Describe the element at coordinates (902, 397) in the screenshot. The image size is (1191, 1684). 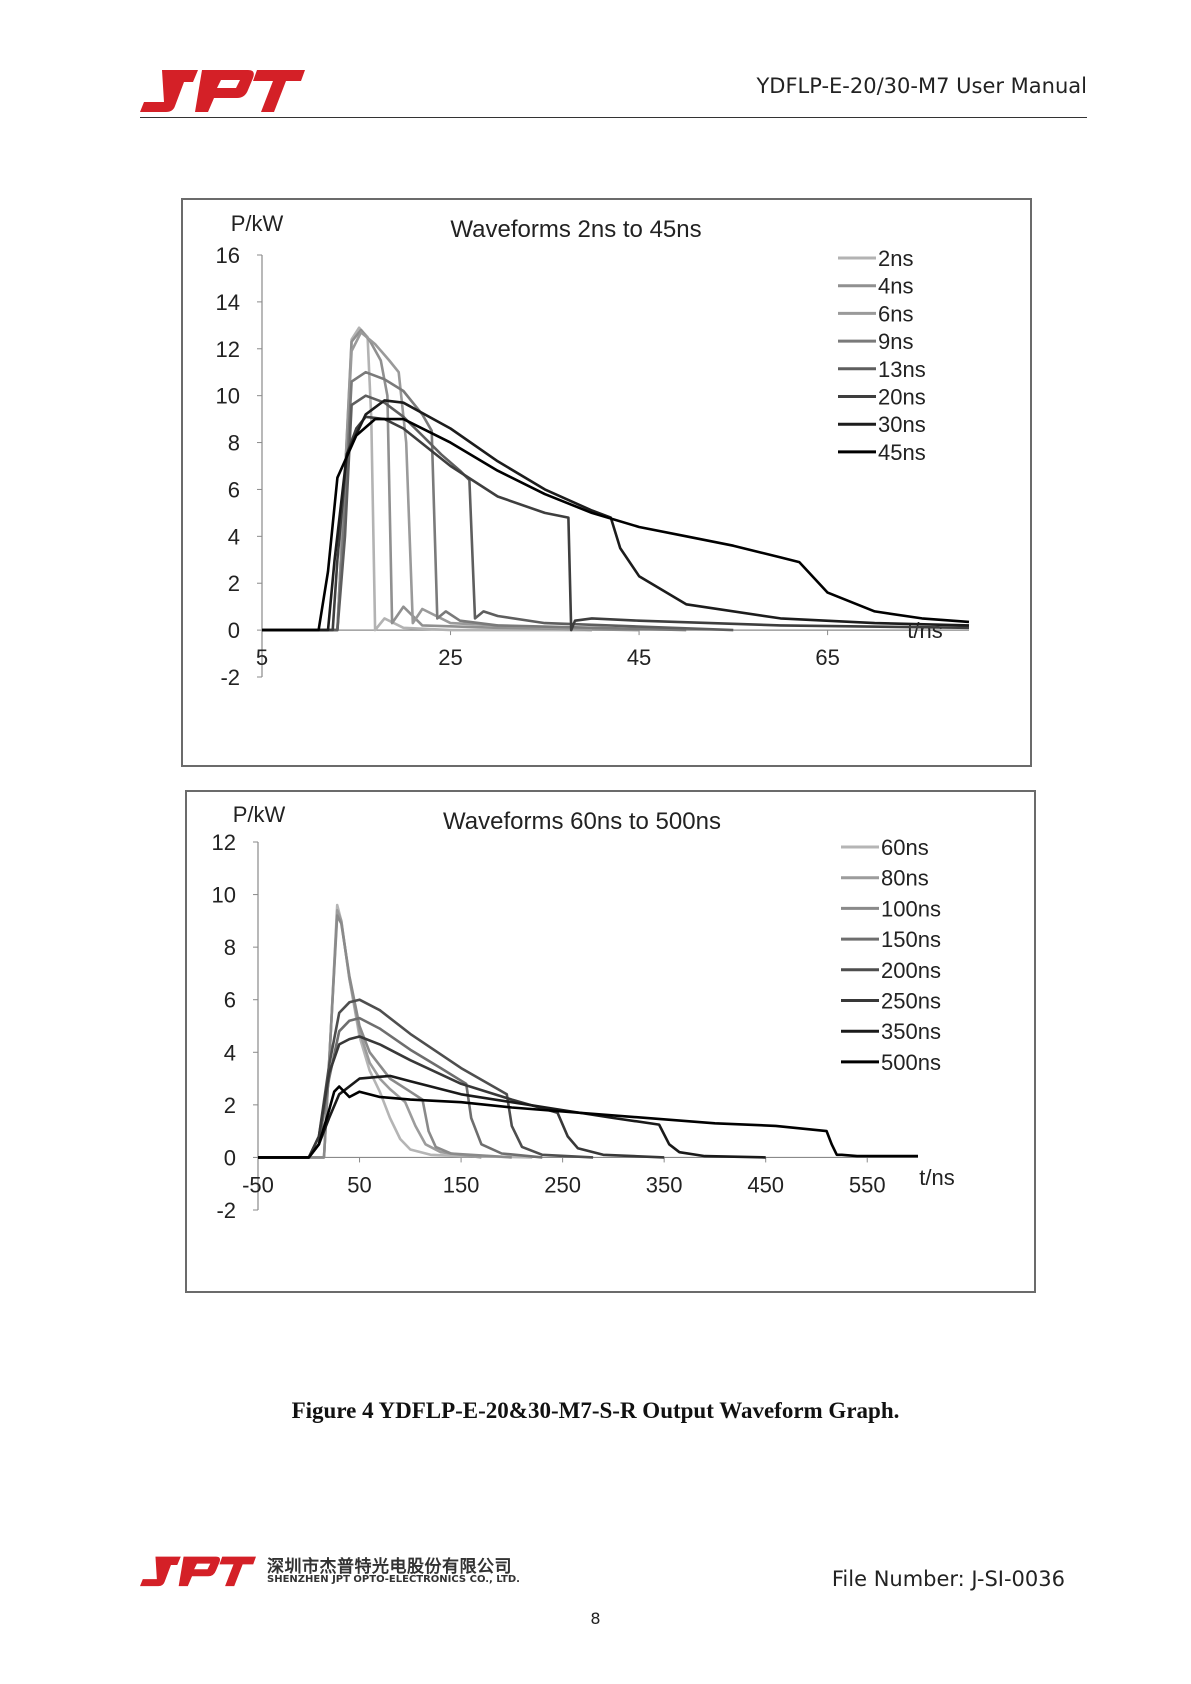
I see `legend-label-20ns: 20ns` at that location.